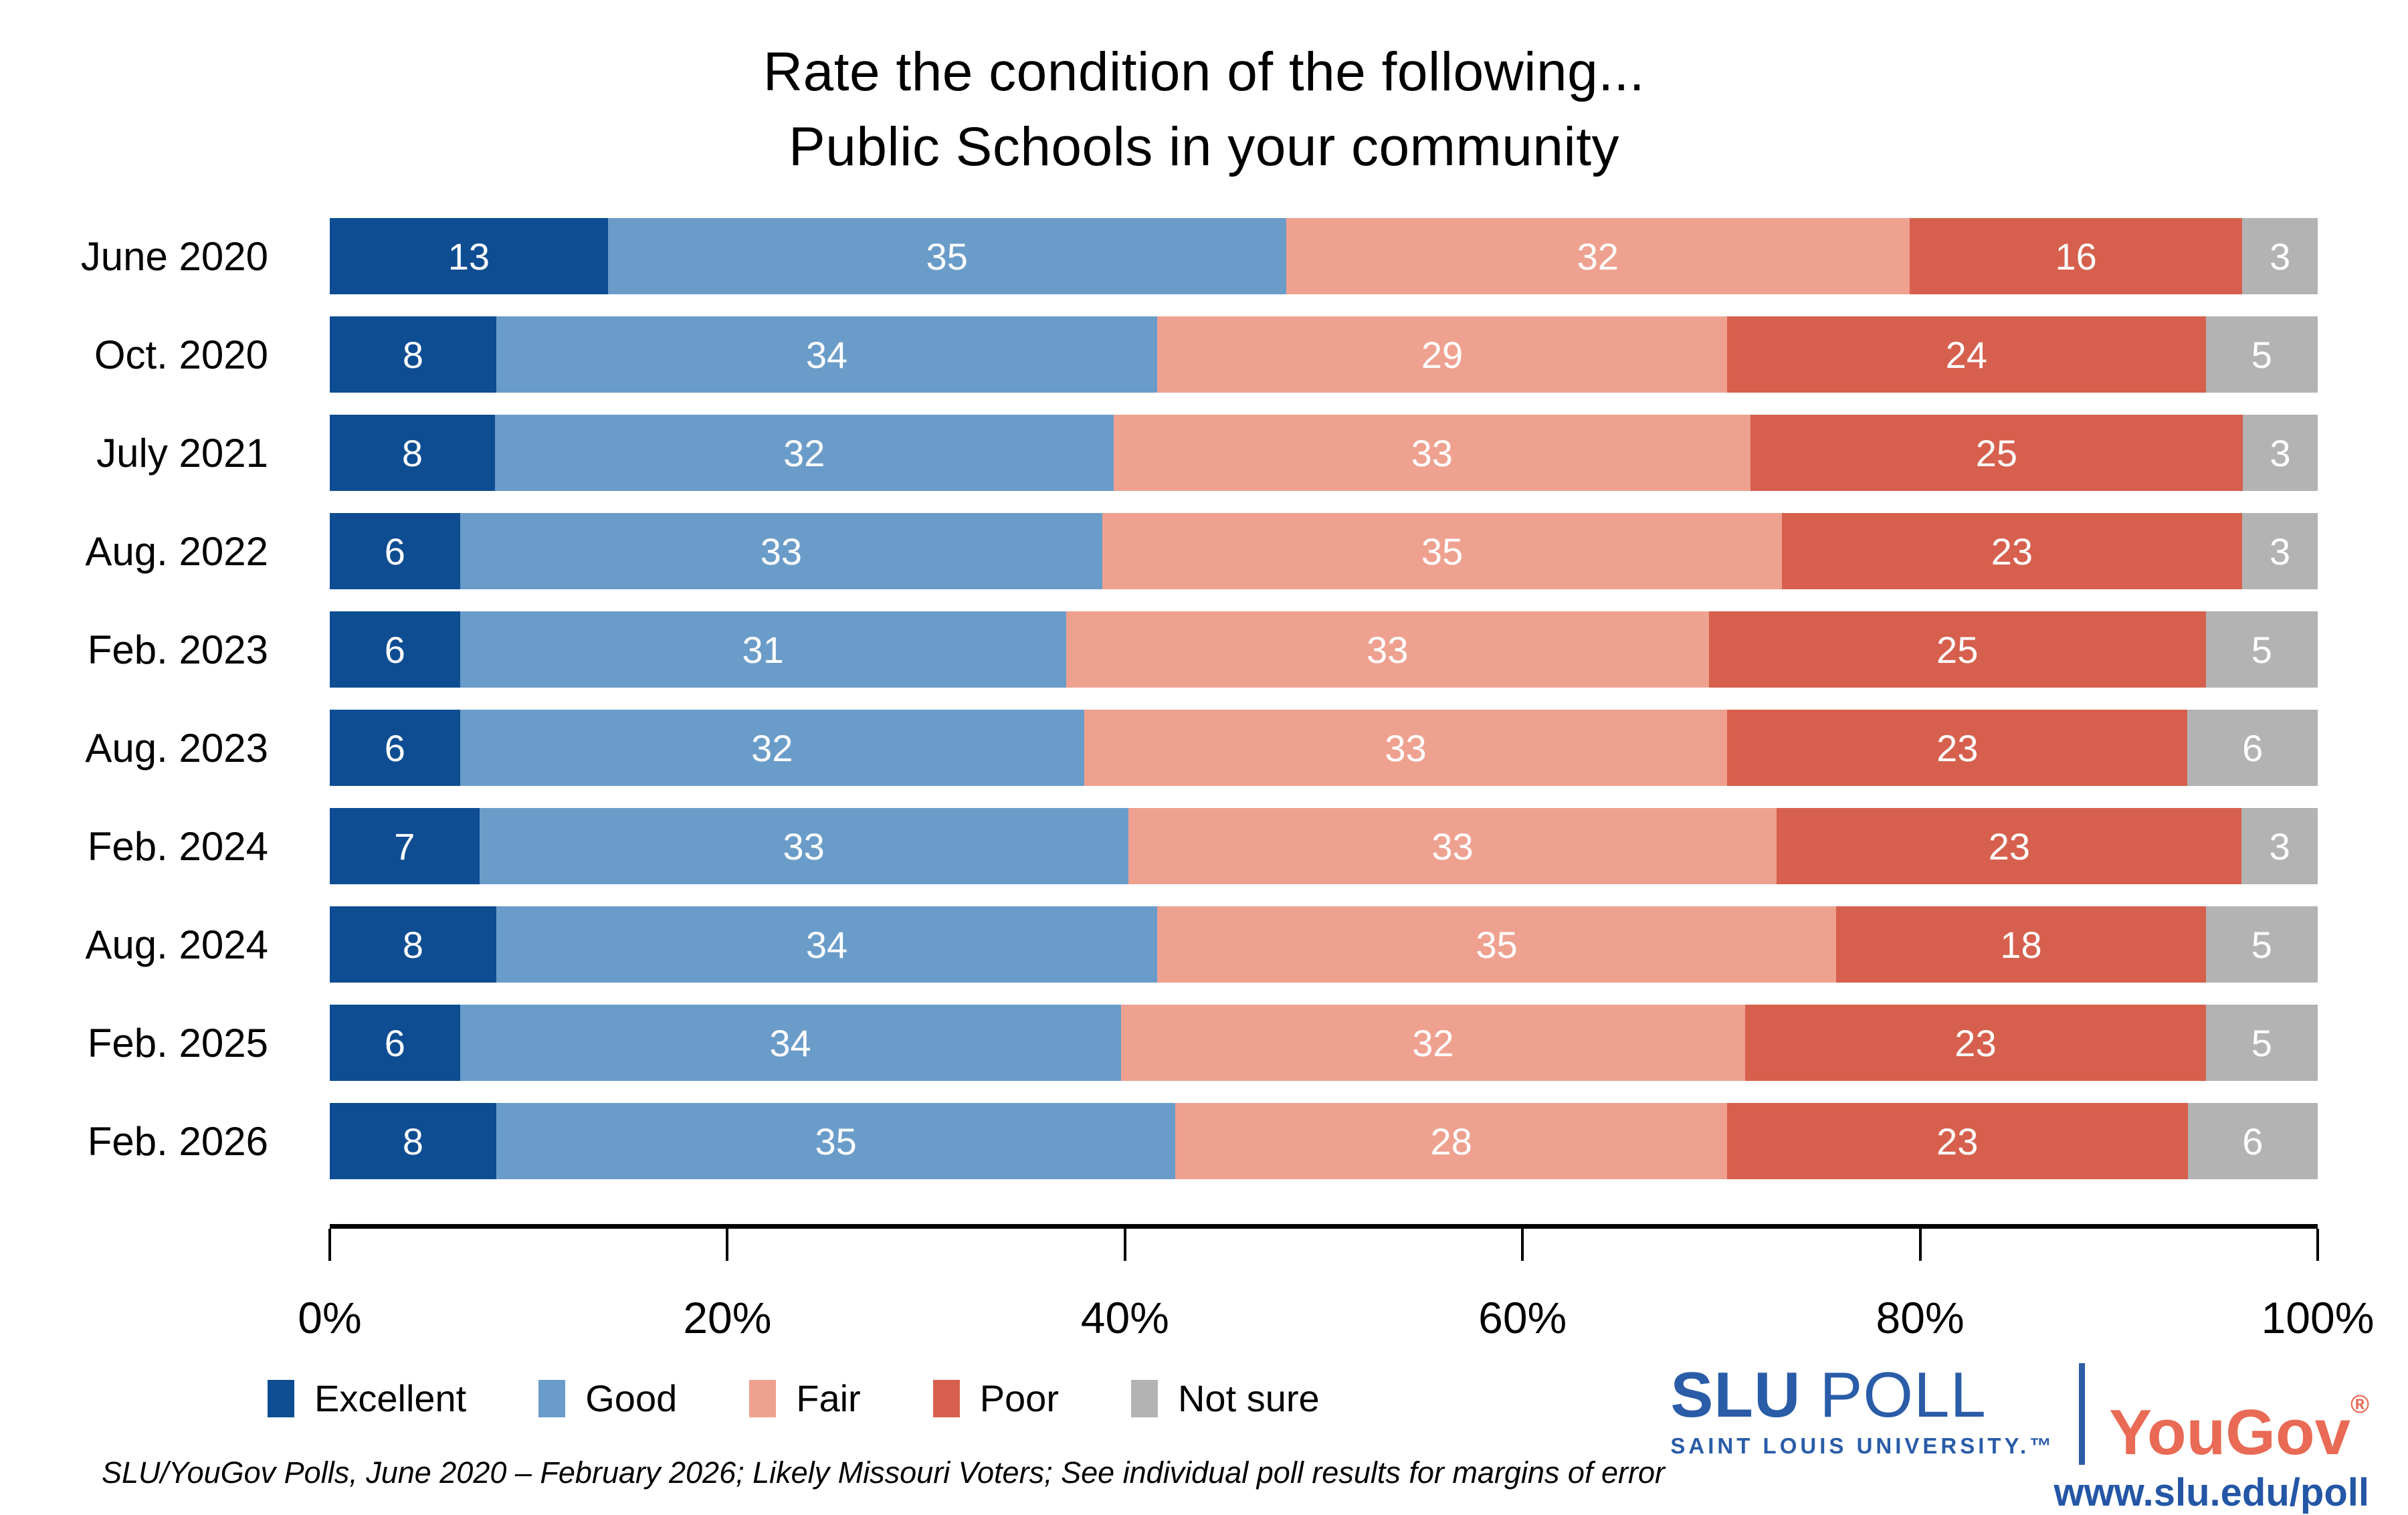  Describe the element at coordinates (1522, 1317) in the screenshot. I see `axis-tick-label: 60%` at that location.